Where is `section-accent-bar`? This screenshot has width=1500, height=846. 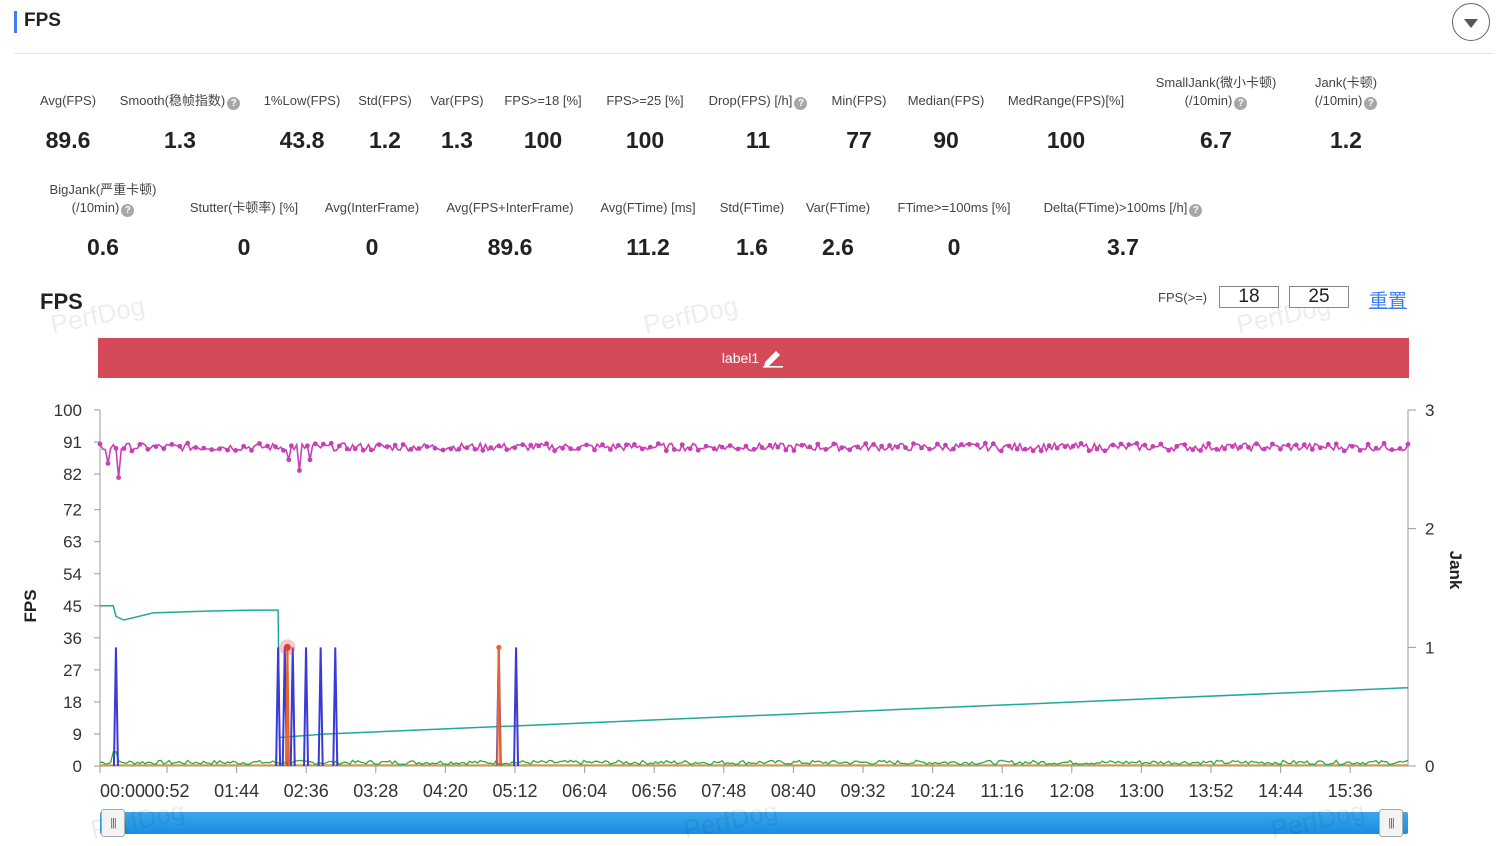 section-accent-bar is located at coordinates (15, 22).